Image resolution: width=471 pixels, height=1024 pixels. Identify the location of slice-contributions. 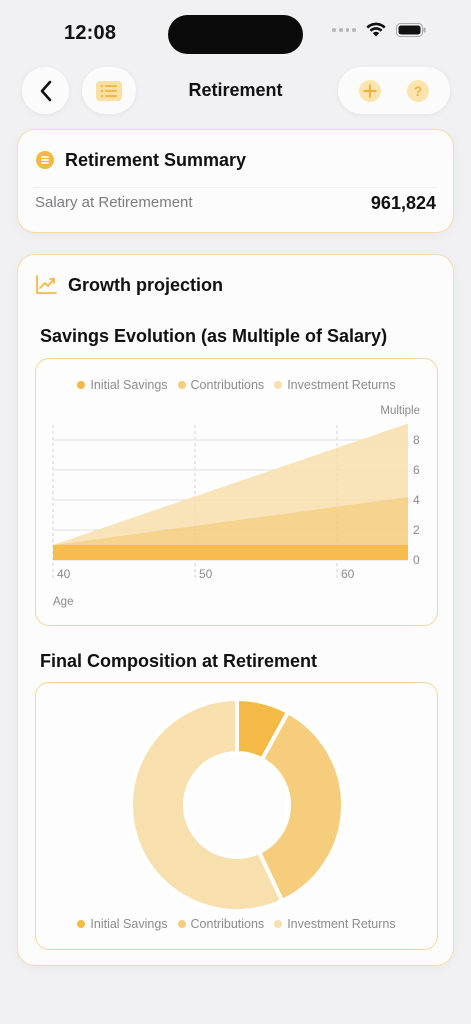
(301, 806).